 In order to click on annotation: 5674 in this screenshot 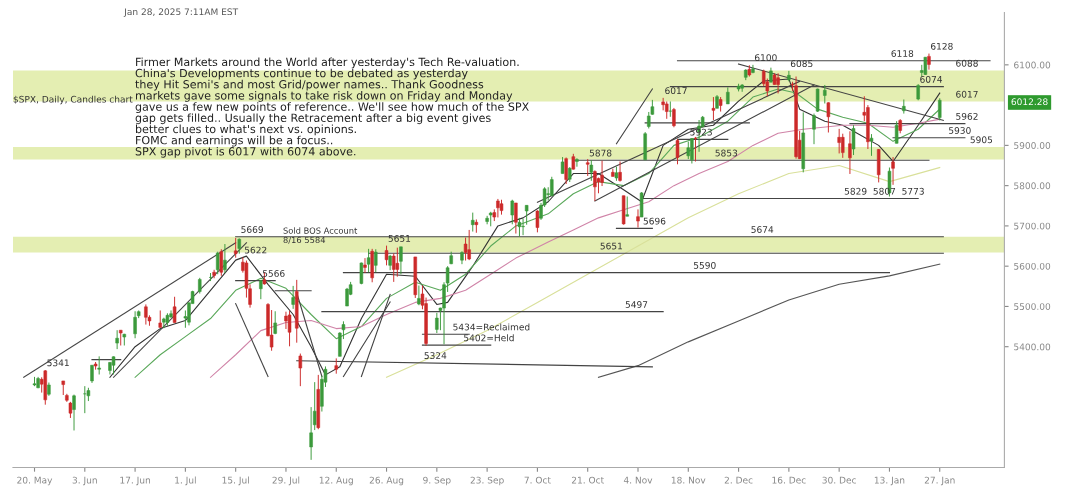, I will do `click(762, 229)`.